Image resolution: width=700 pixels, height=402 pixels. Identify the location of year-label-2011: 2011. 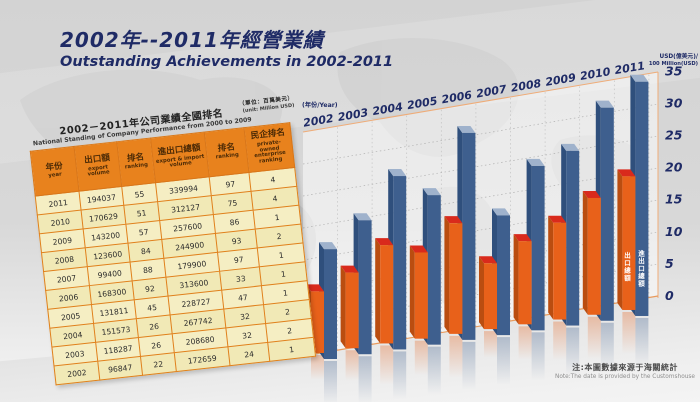
(630, 68).